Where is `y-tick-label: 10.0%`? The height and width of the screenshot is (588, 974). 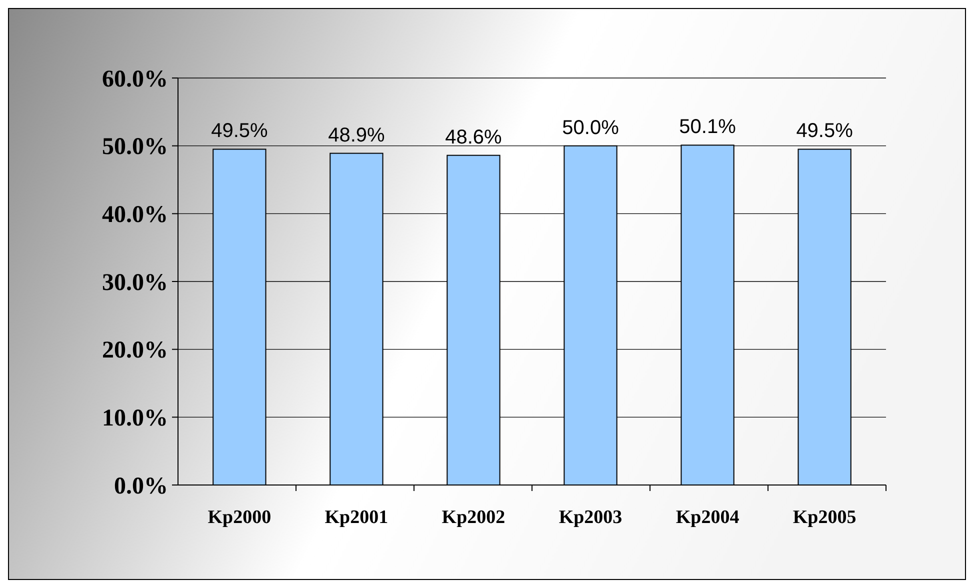
y-tick-label: 10.0% is located at coordinates (135, 419).